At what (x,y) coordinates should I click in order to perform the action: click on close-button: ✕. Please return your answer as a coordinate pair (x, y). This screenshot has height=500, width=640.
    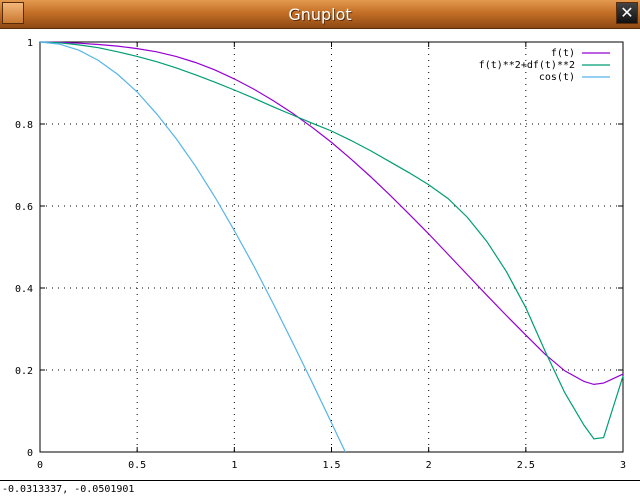
    Looking at the image, I should click on (627, 13).